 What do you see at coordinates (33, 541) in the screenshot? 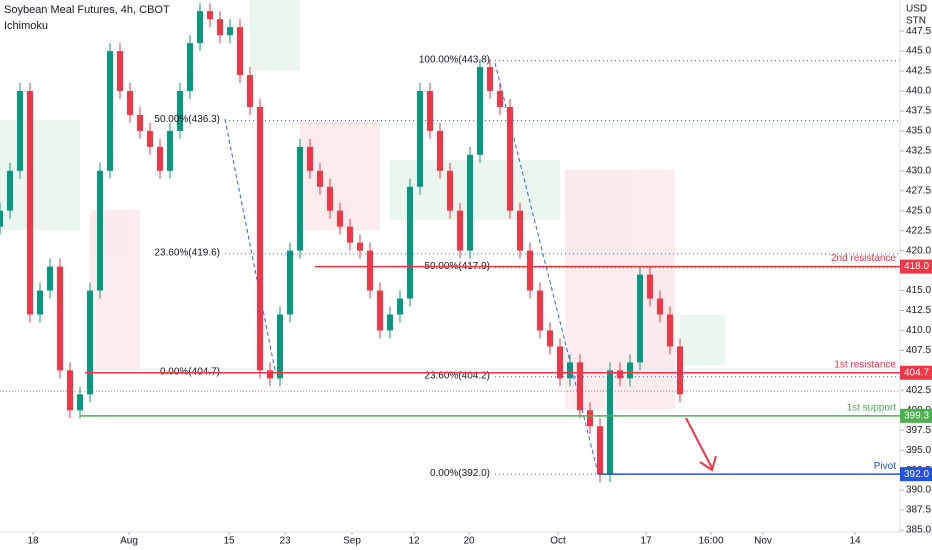
I see `x-tick-label: 18` at bounding box center [33, 541].